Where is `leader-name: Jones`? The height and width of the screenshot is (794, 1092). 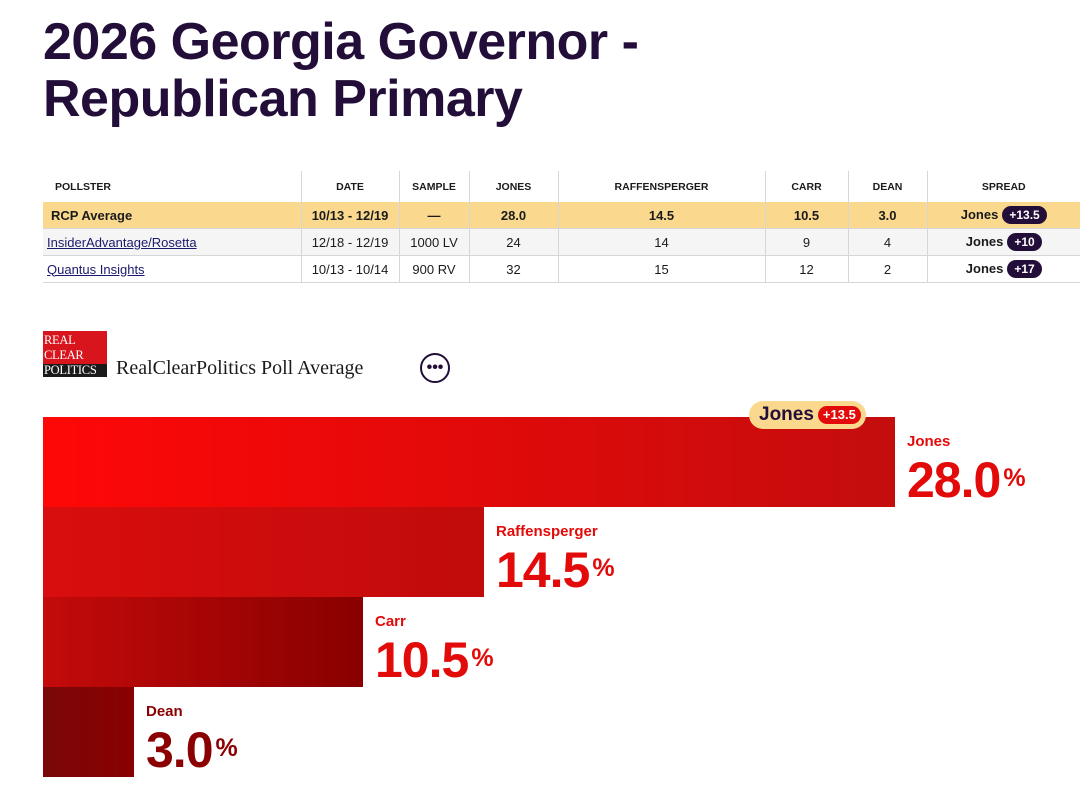
leader-name: Jones is located at coordinates (786, 414).